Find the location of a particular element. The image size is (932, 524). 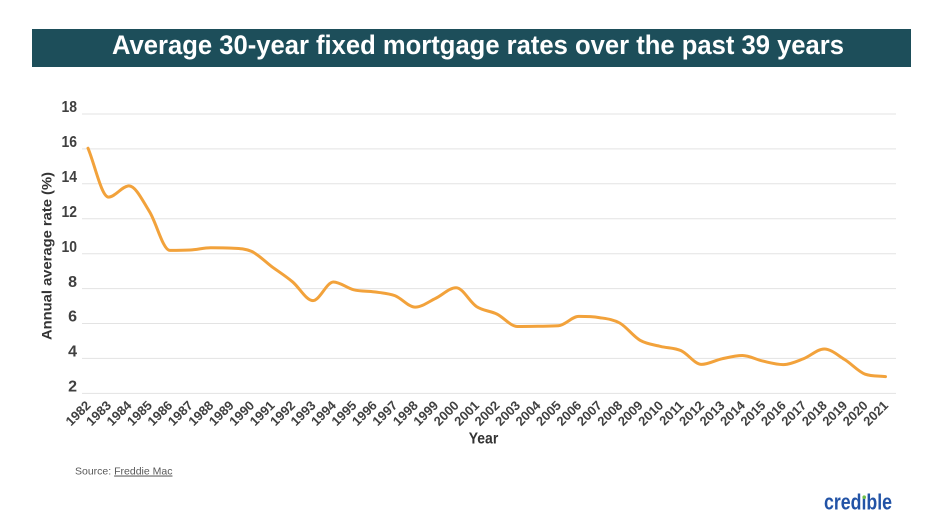

svg-text: 16 is located at coordinates (70, 142).